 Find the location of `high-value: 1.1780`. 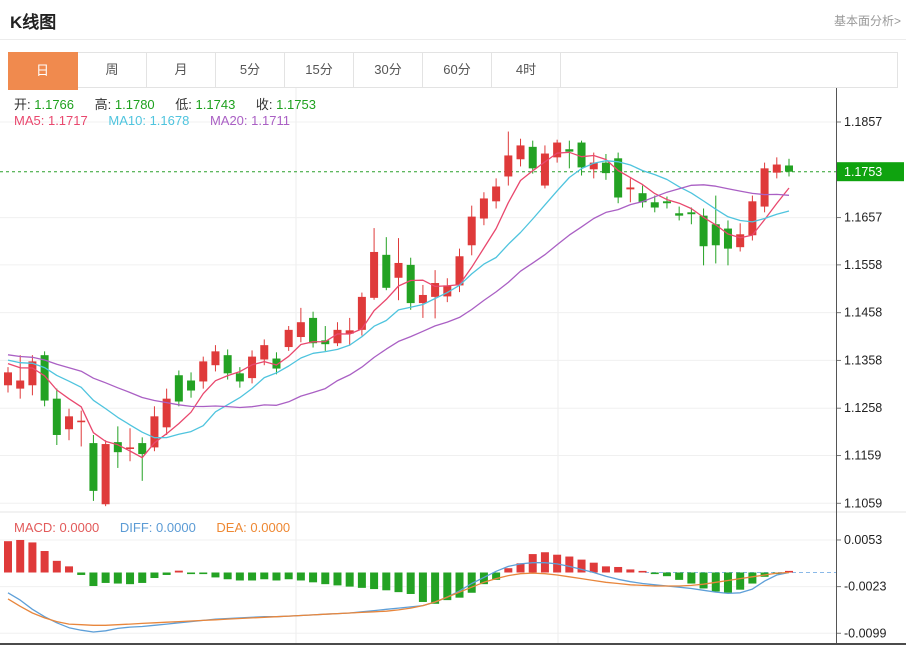

high-value: 1.1780 is located at coordinates (134, 104).